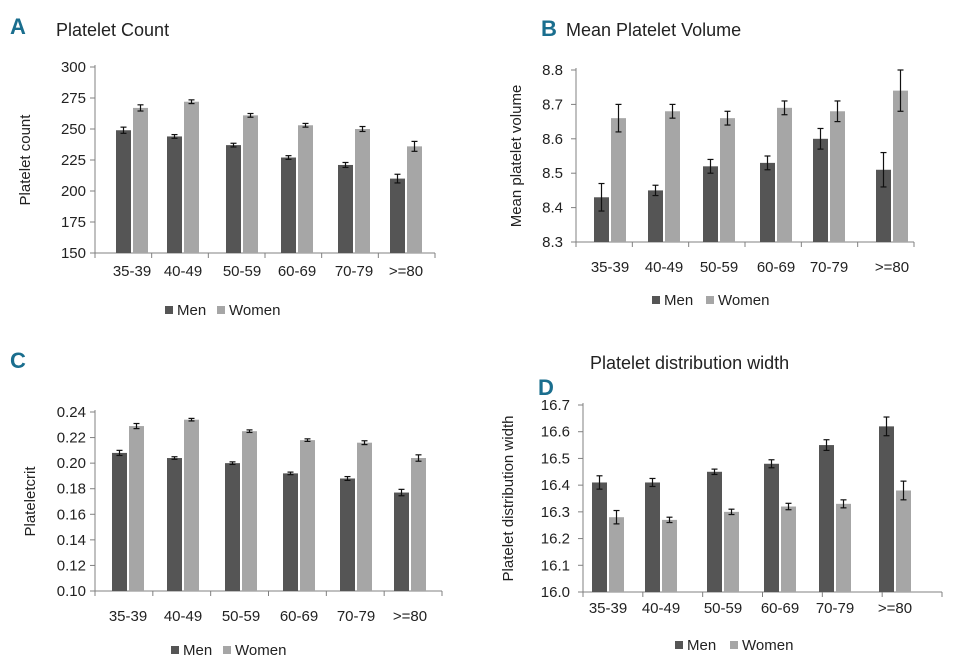 Image resolution: width=953 pixels, height=657 pixels. Describe the element at coordinates (552, 139) in the screenshot. I see `y-tick-label: 8.6` at that location.